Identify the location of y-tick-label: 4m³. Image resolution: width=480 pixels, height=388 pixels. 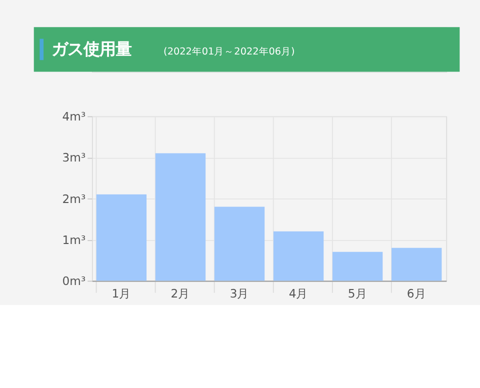
(74, 117).